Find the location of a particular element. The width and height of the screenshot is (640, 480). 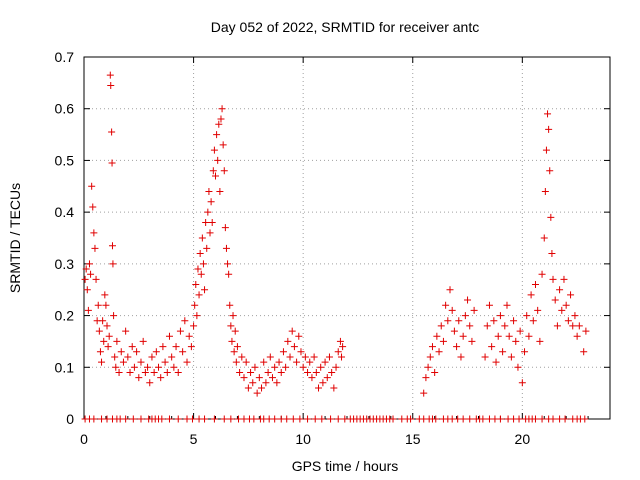

x-tick-label: 20 is located at coordinates (523, 439).